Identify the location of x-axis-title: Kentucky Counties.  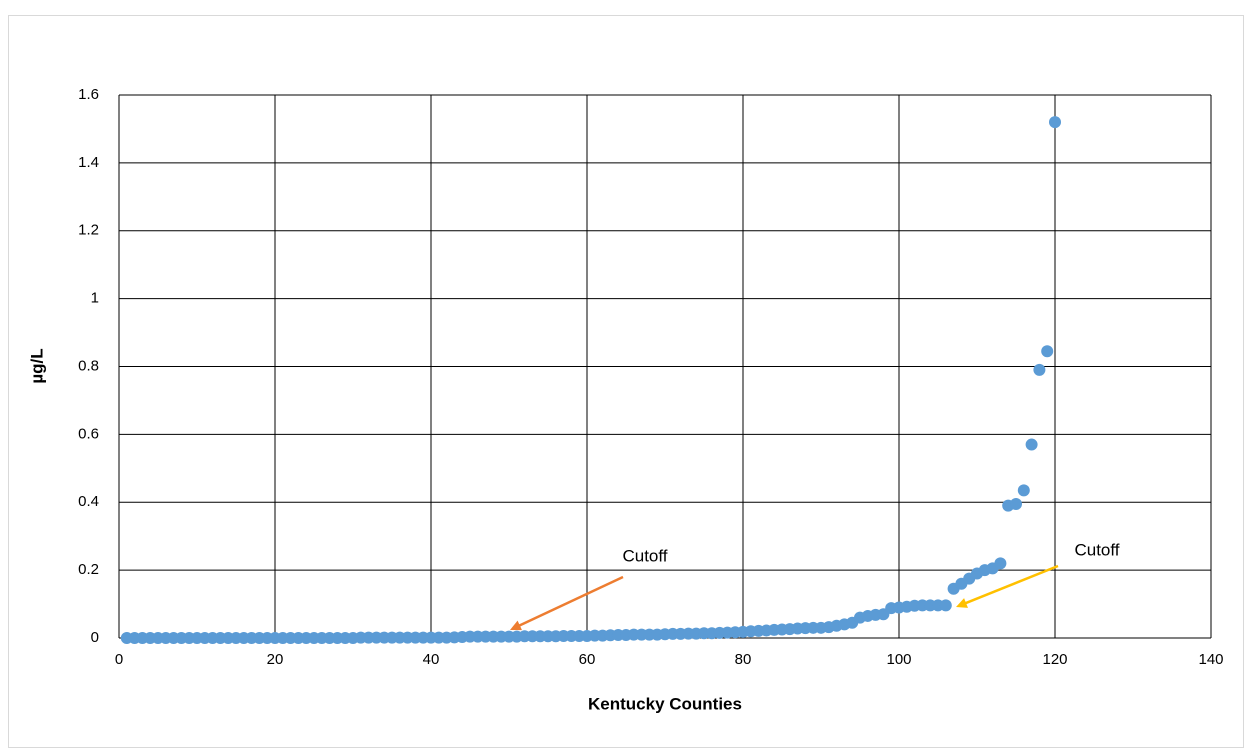
(665, 703).